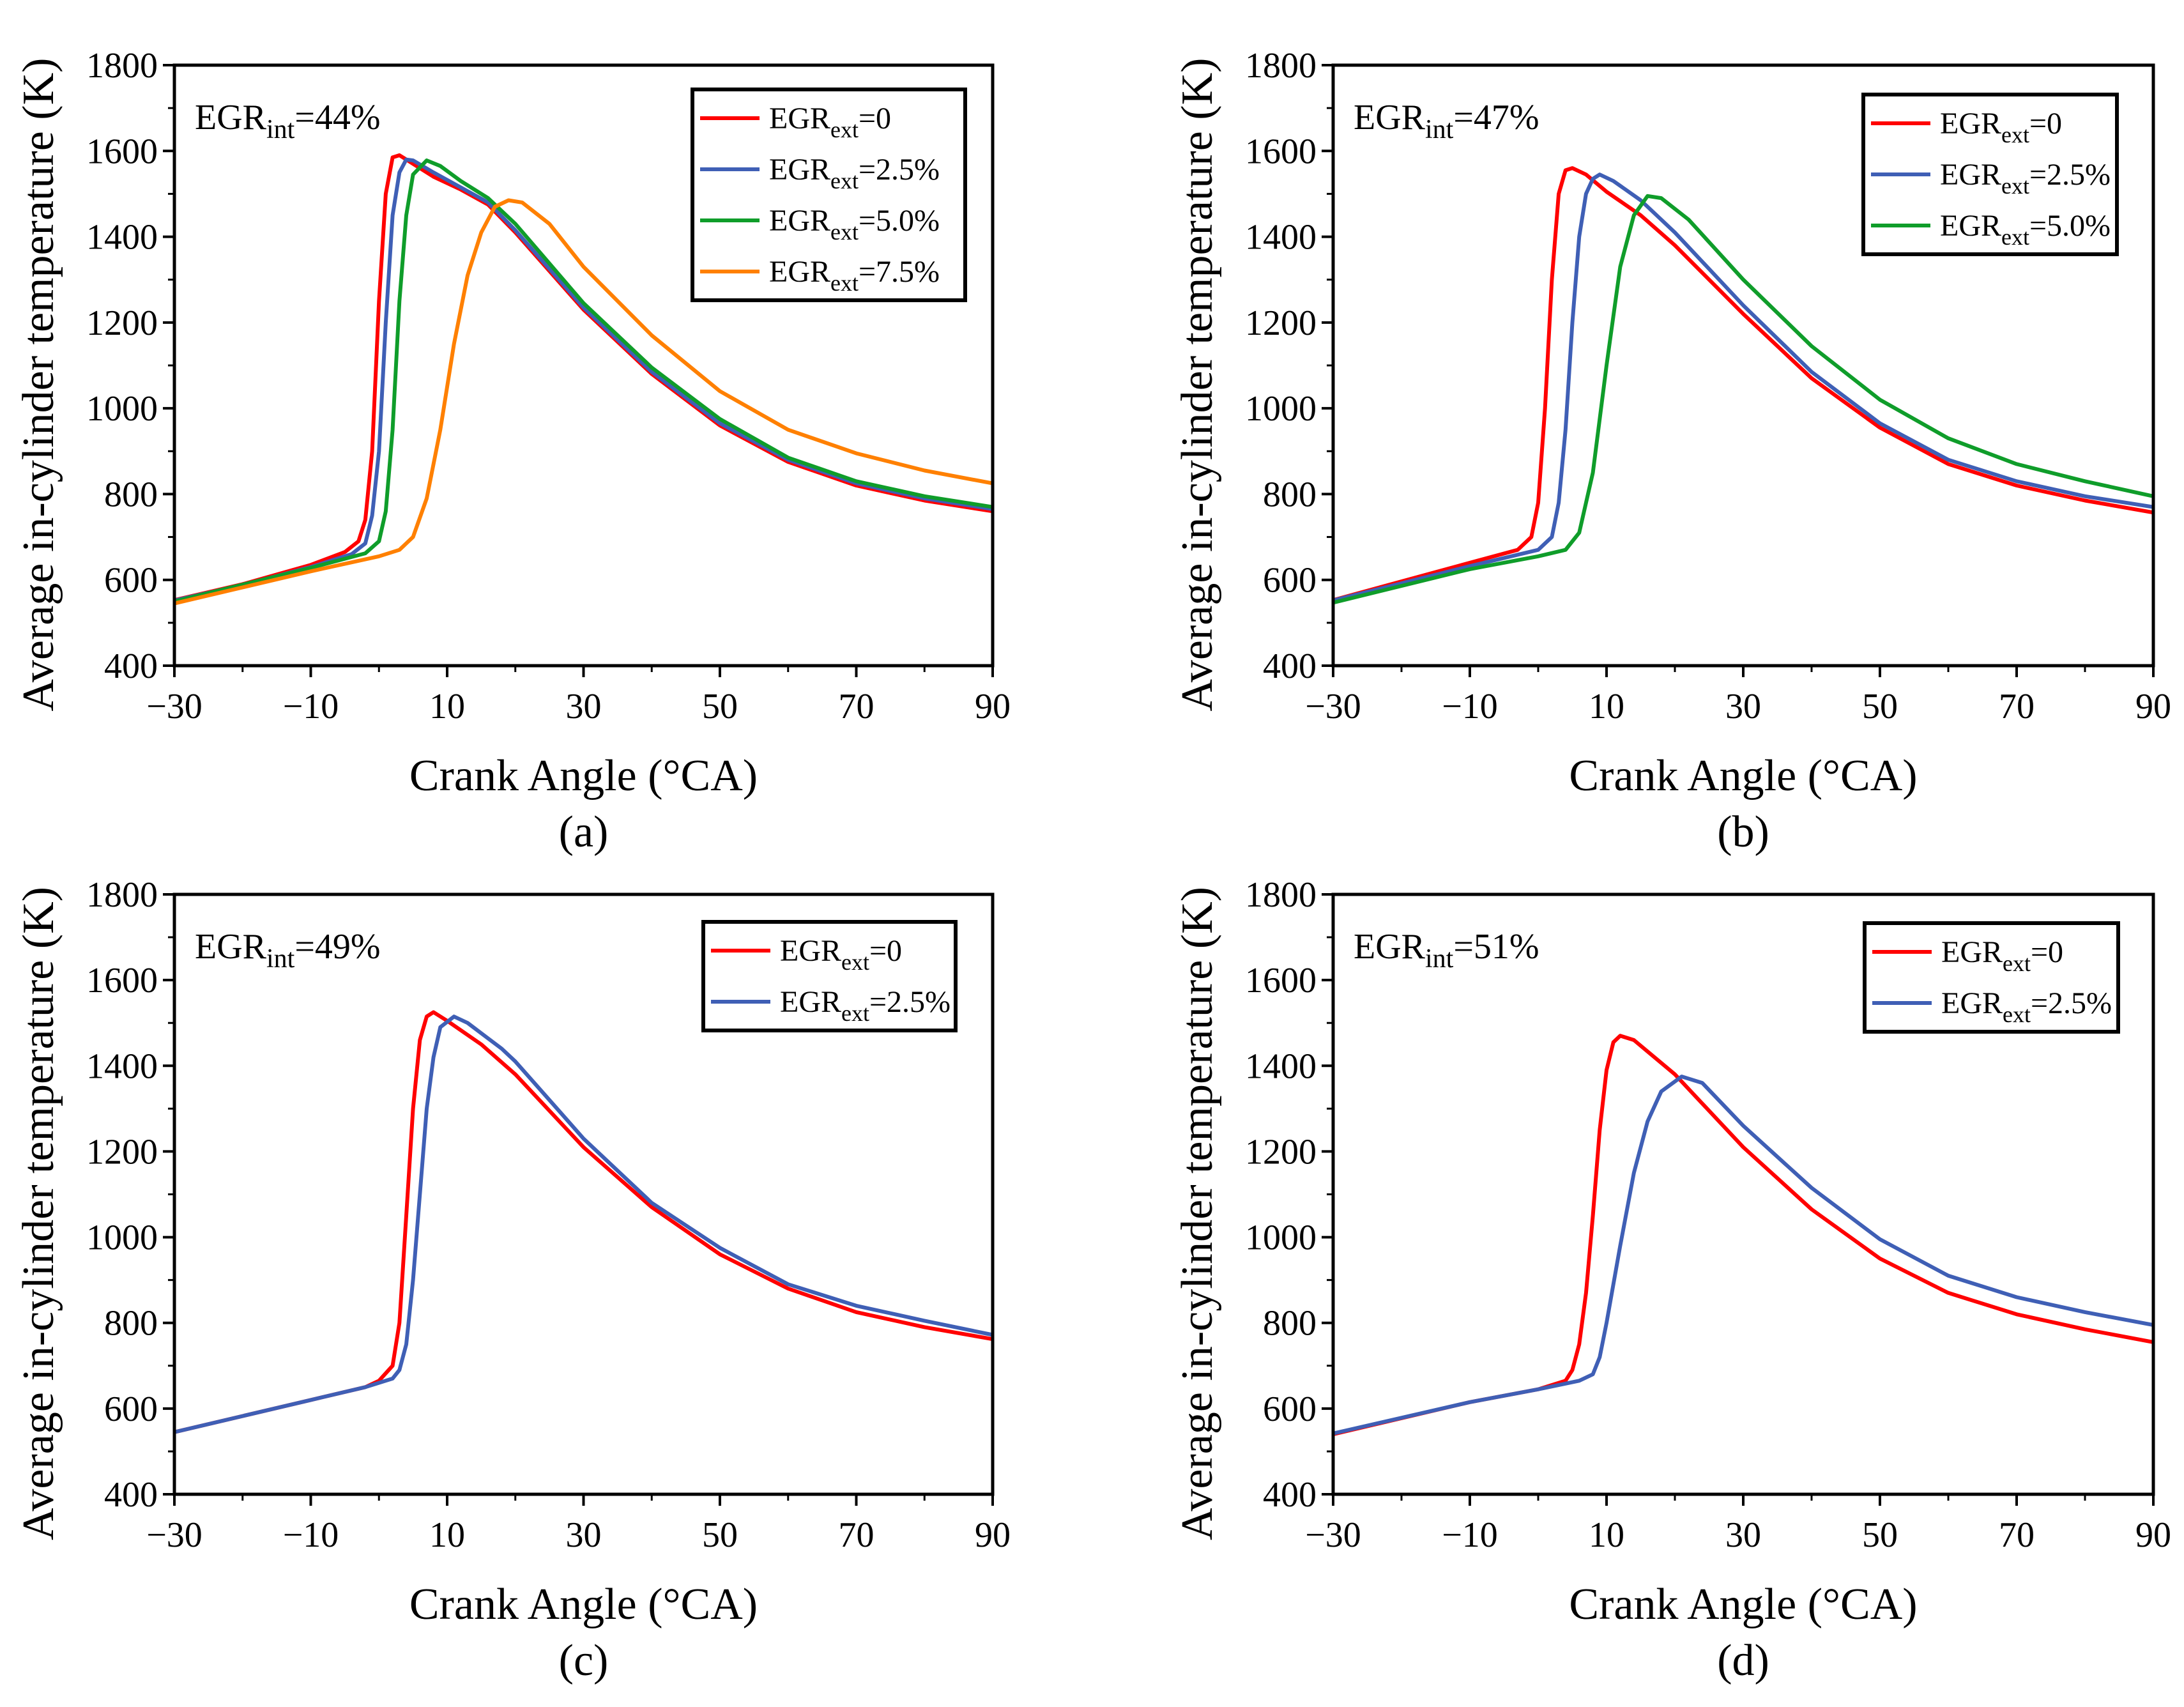  I want to click on legend-entry-rest: =5.0%, so click(2070, 226).